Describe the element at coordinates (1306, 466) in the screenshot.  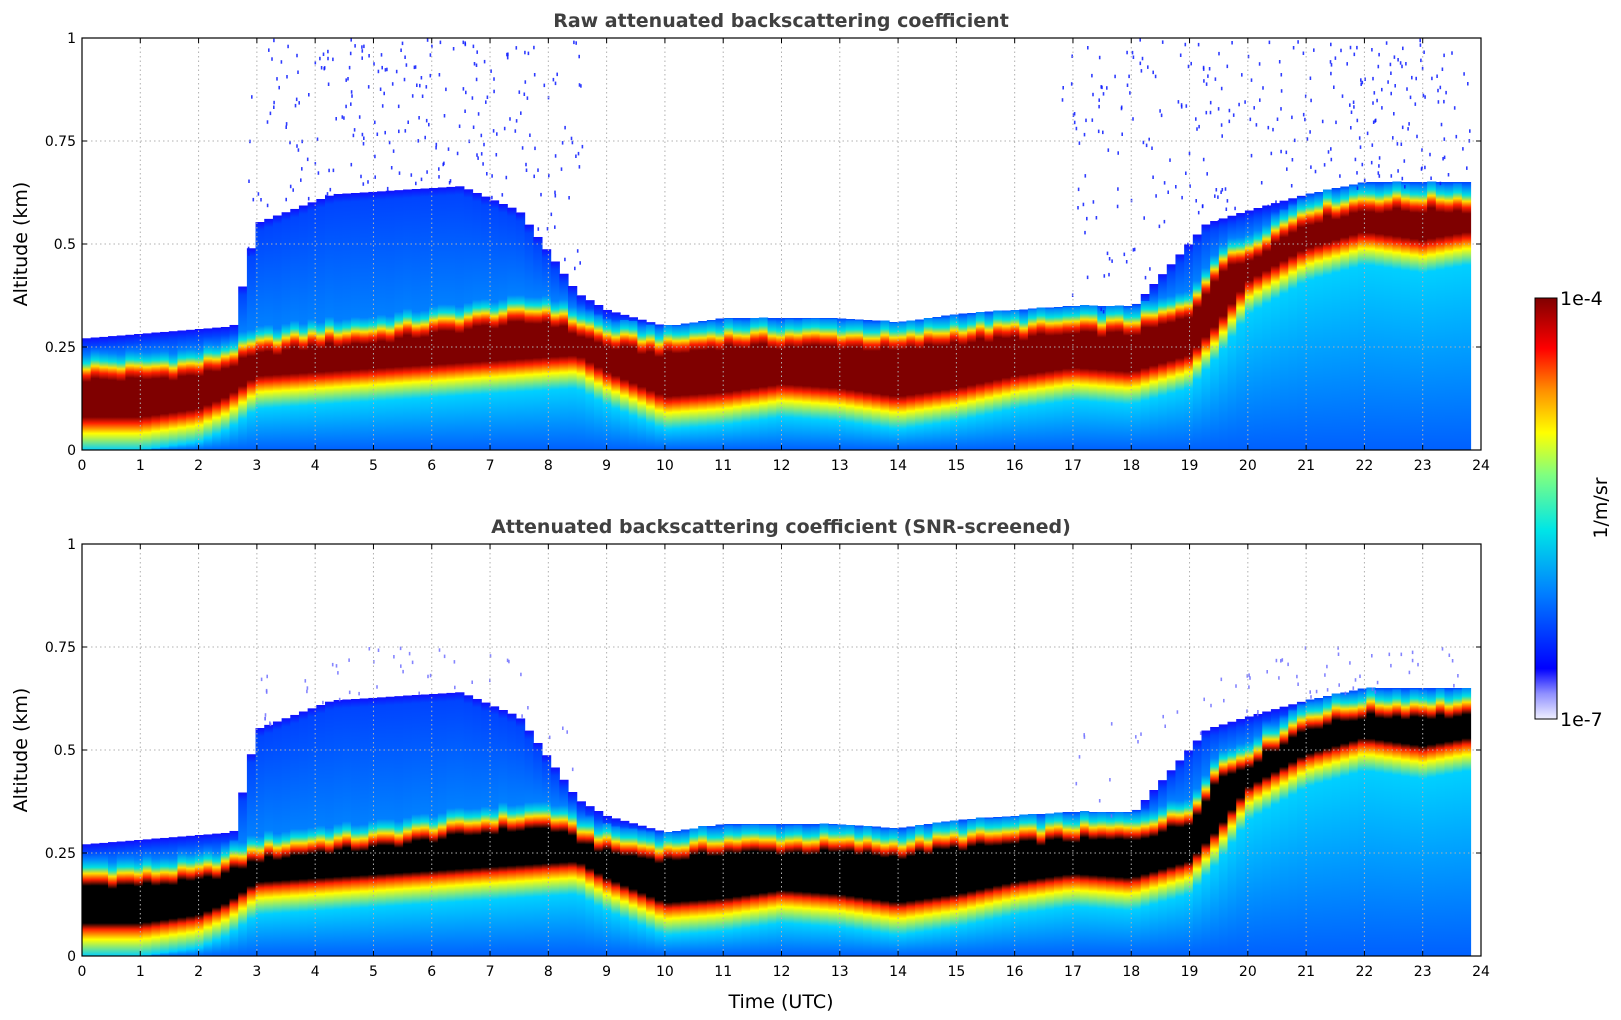
I see `x-tick-label: 21` at that location.